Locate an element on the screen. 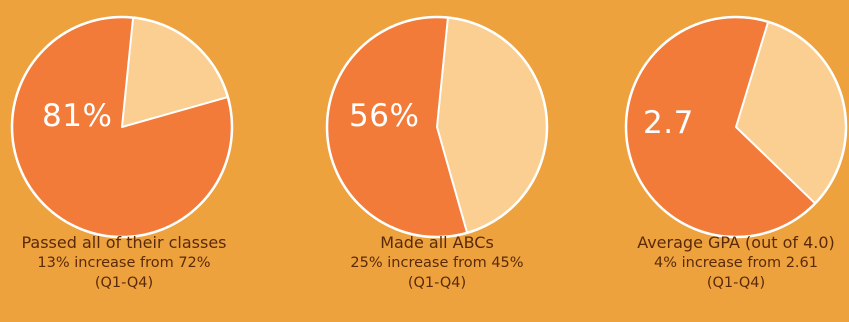 This screenshot has width=849, height=322. pie-2-caption-subtitle: 25% increase from 45% is located at coordinates (437, 263).